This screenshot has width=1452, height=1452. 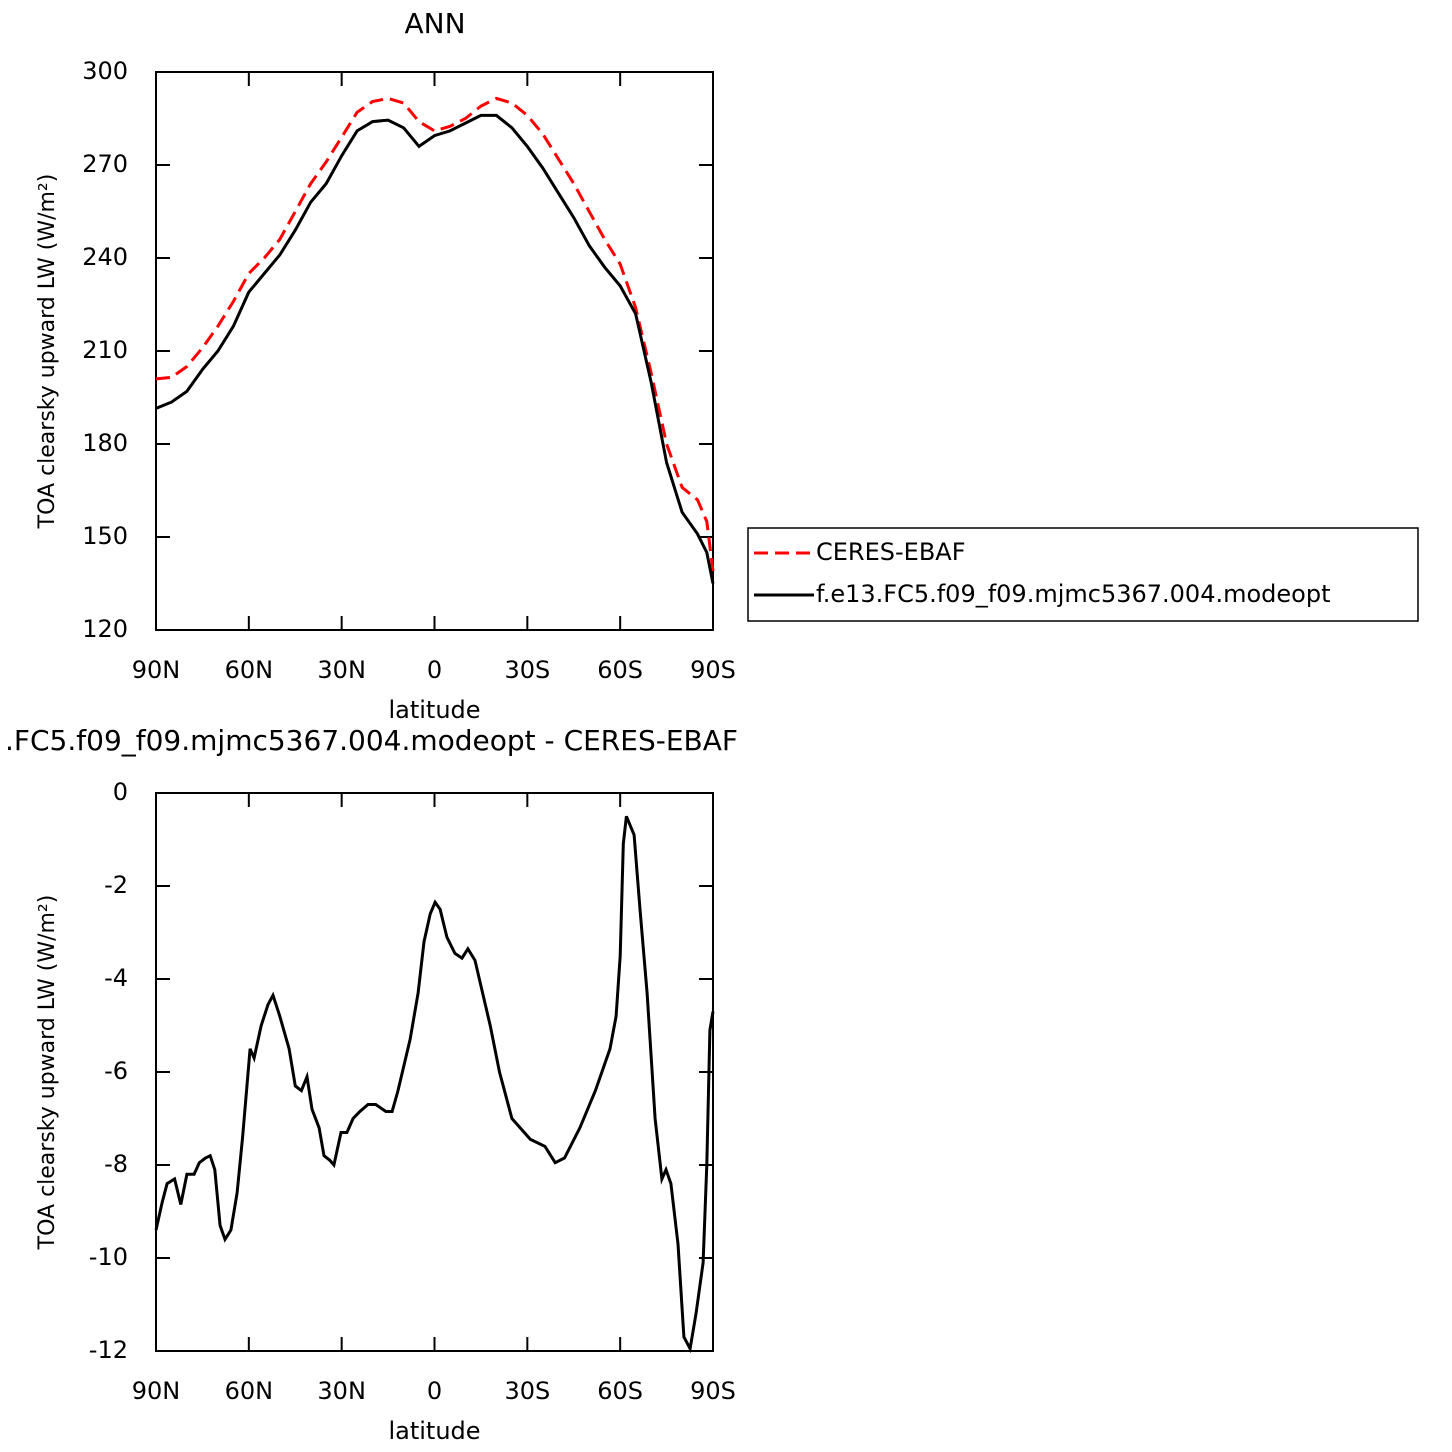 I want to click on legend-box, so click(x=1083, y=574).